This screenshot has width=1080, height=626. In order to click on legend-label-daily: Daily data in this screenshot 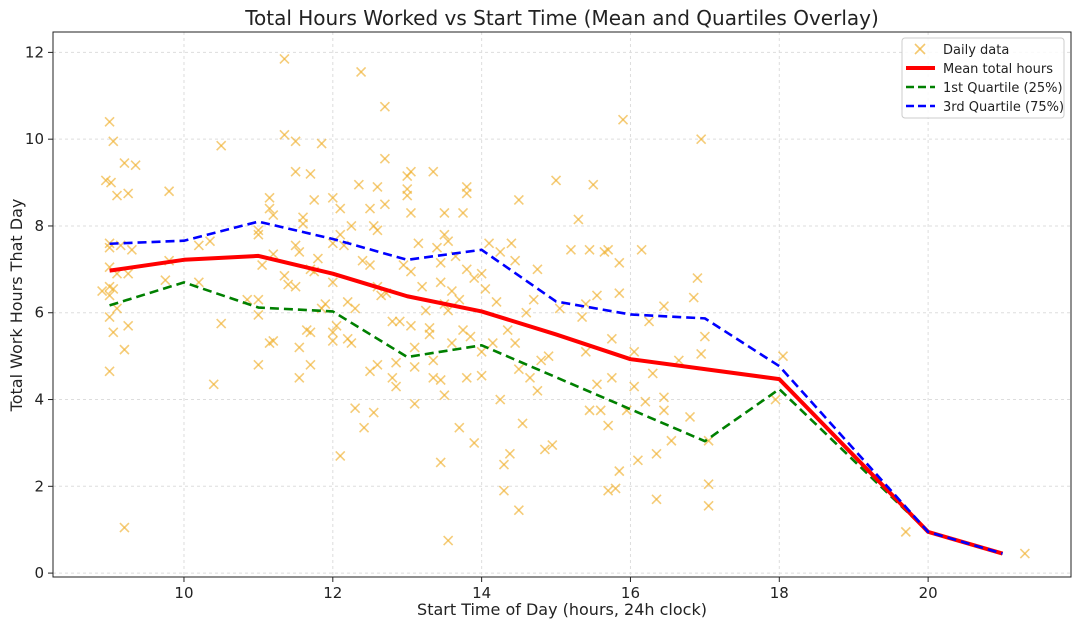, I will do `click(976, 50)`.